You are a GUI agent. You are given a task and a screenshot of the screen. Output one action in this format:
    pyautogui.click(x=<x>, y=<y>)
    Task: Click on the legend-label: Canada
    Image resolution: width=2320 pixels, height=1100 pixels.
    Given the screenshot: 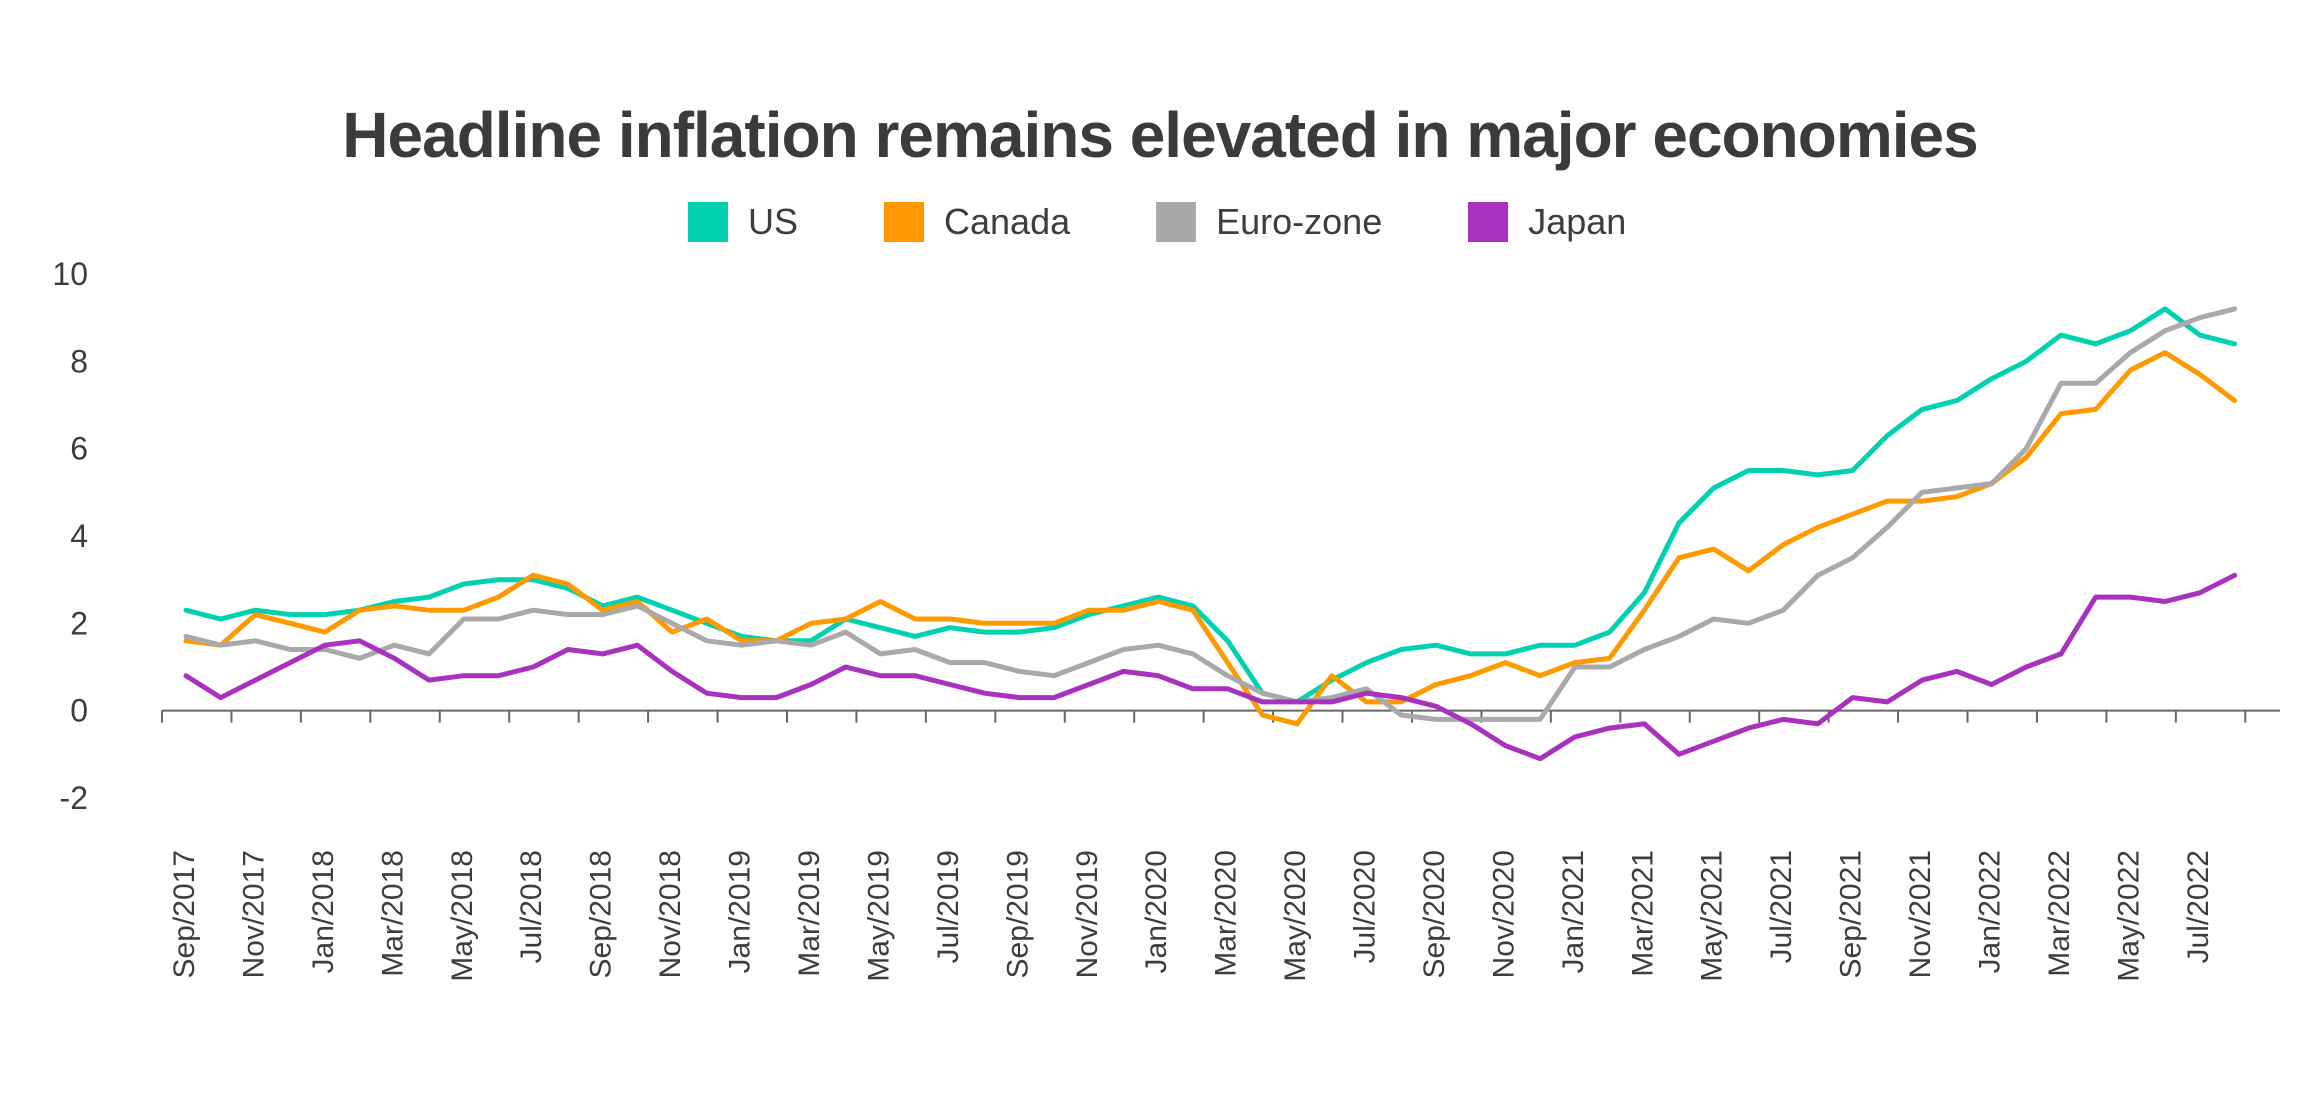 What is the action you would take?
    pyautogui.click(x=1007, y=221)
    